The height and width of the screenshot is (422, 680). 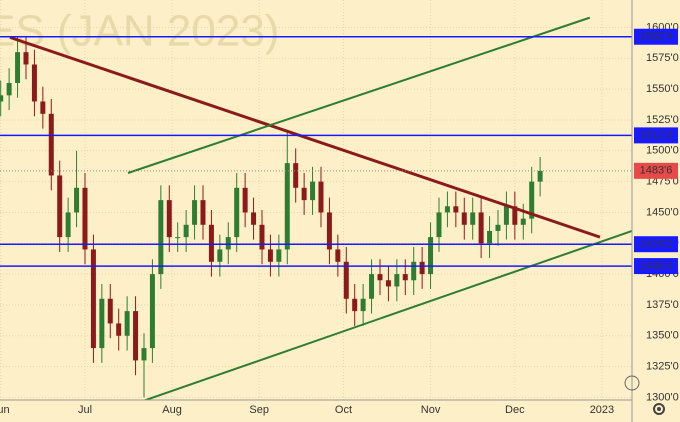 What do you see at coordinates (515, 410) in the screenshot?
I see `x-tick-label: Dec` at bounding box center [515, 410].